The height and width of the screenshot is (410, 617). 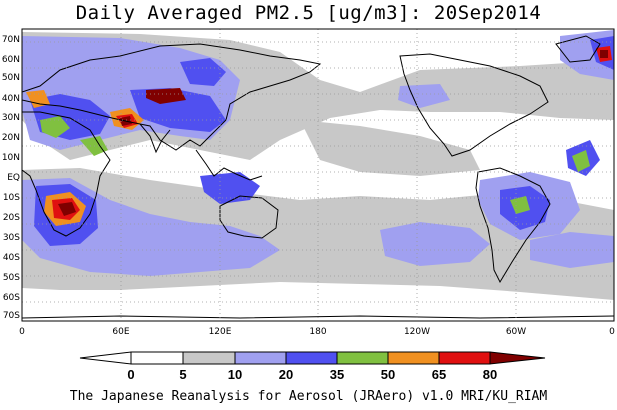 I want to click on coast-europe-asia, so click(x=172, y=97).